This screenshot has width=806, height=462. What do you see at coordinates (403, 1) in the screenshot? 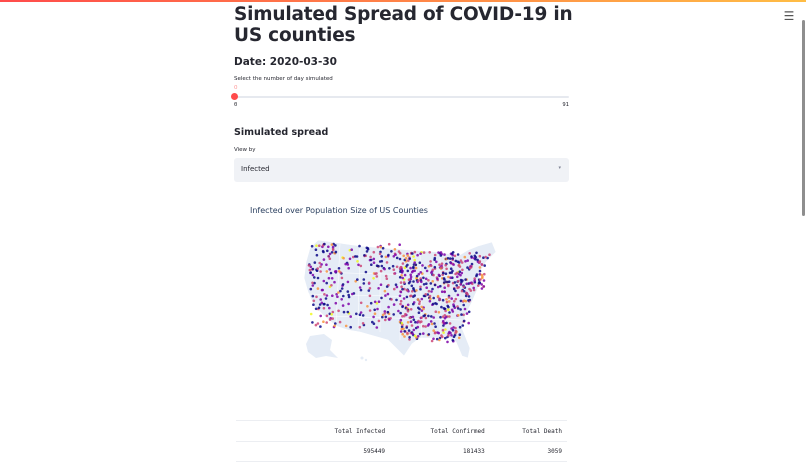
I see `top-decoration-bar` at bounding box center [403, 1].